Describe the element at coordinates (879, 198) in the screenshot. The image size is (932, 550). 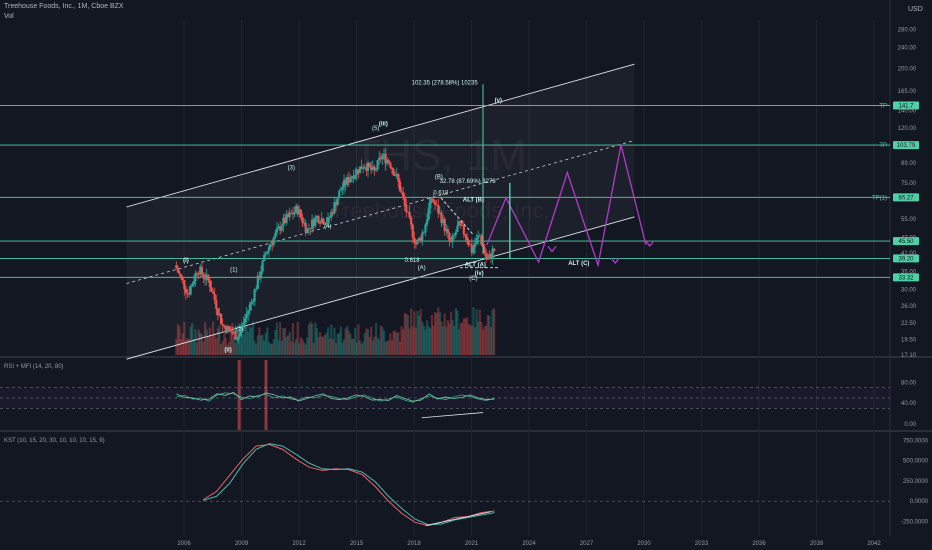
I see `level-label: TP(1)` at that location.